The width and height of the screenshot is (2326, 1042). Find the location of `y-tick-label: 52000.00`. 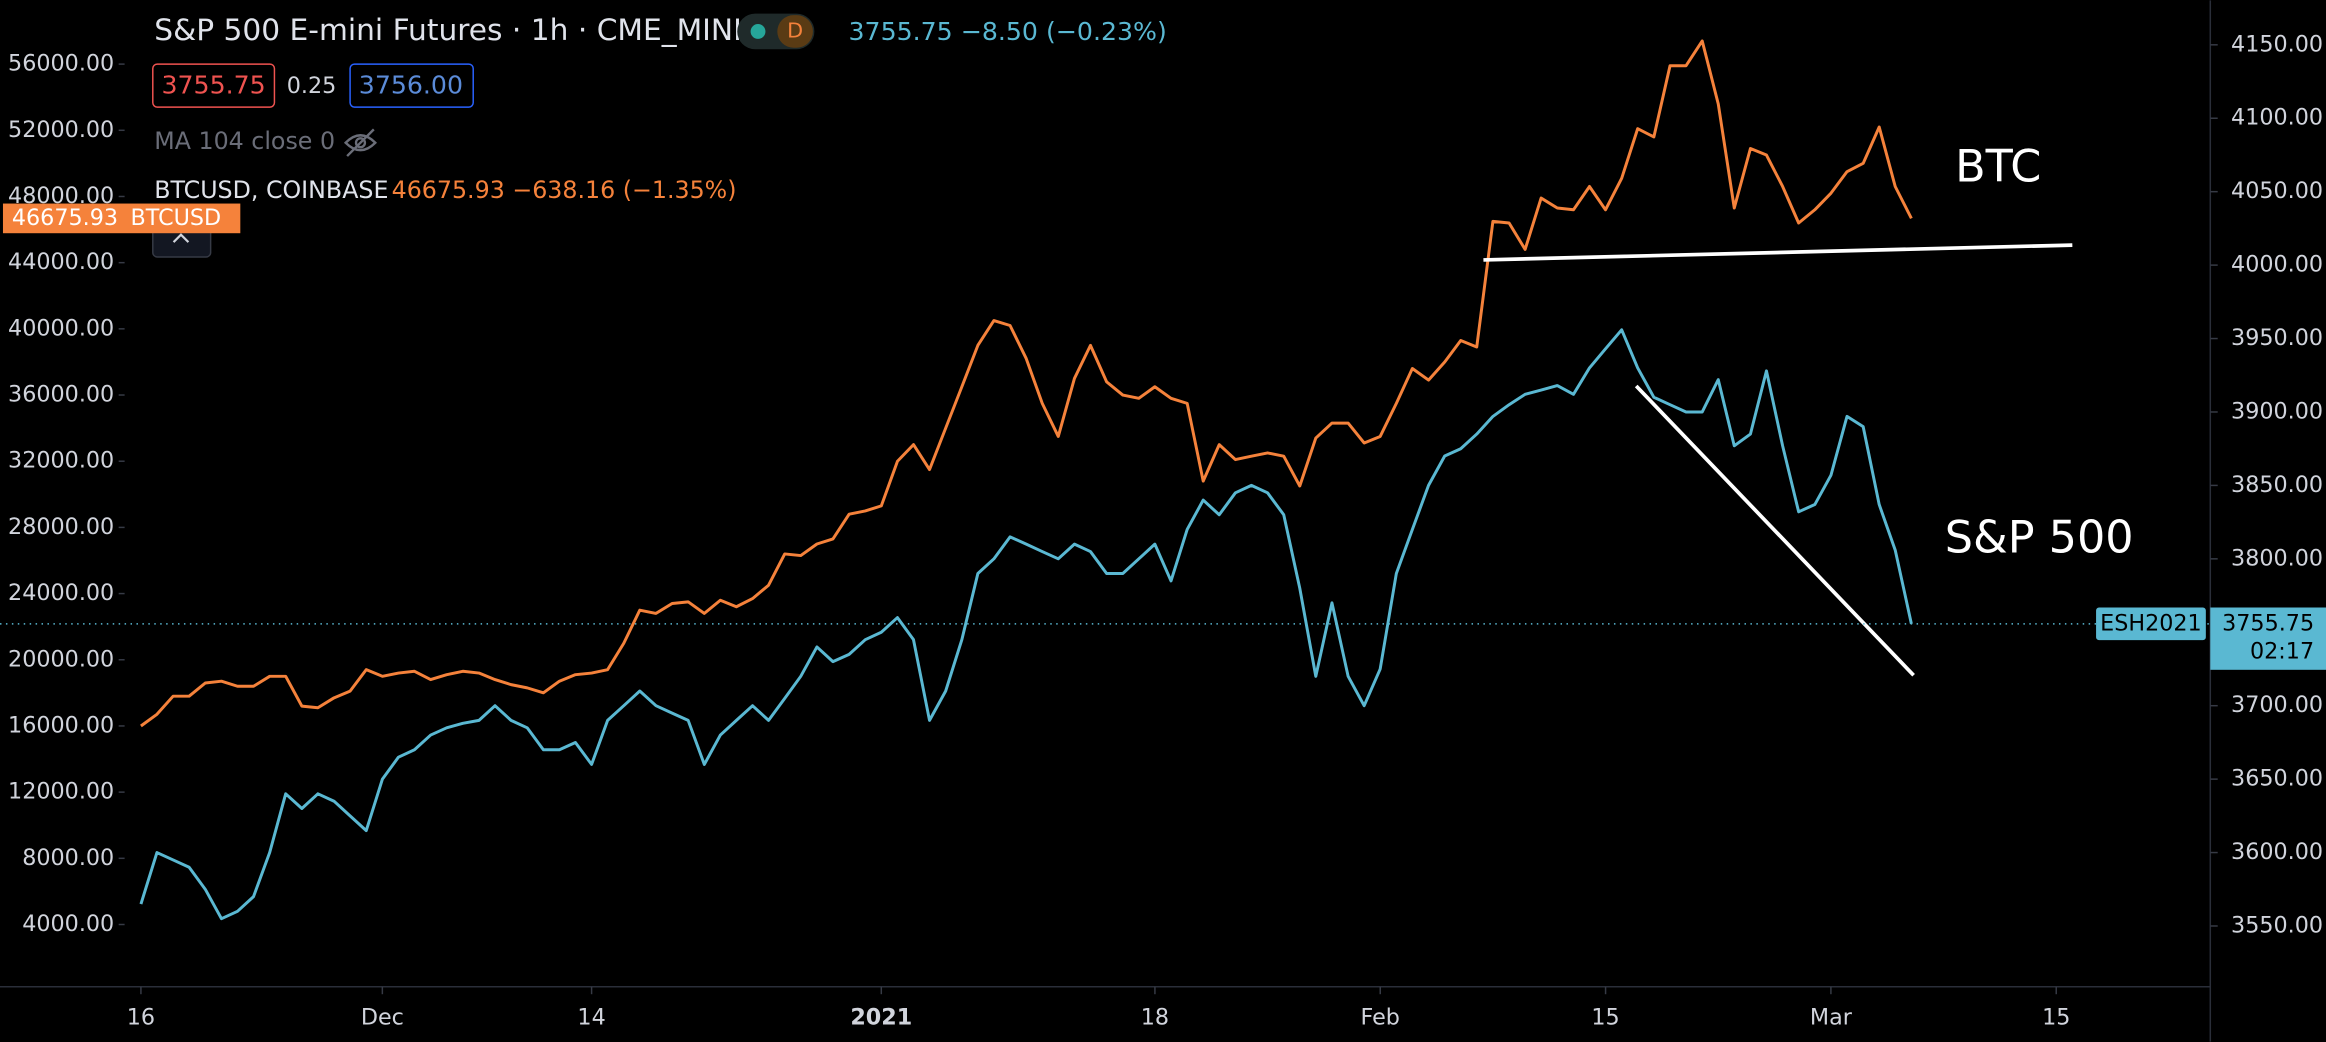

y-tick-label: 52000.00 is located at coordinates (61, 130).